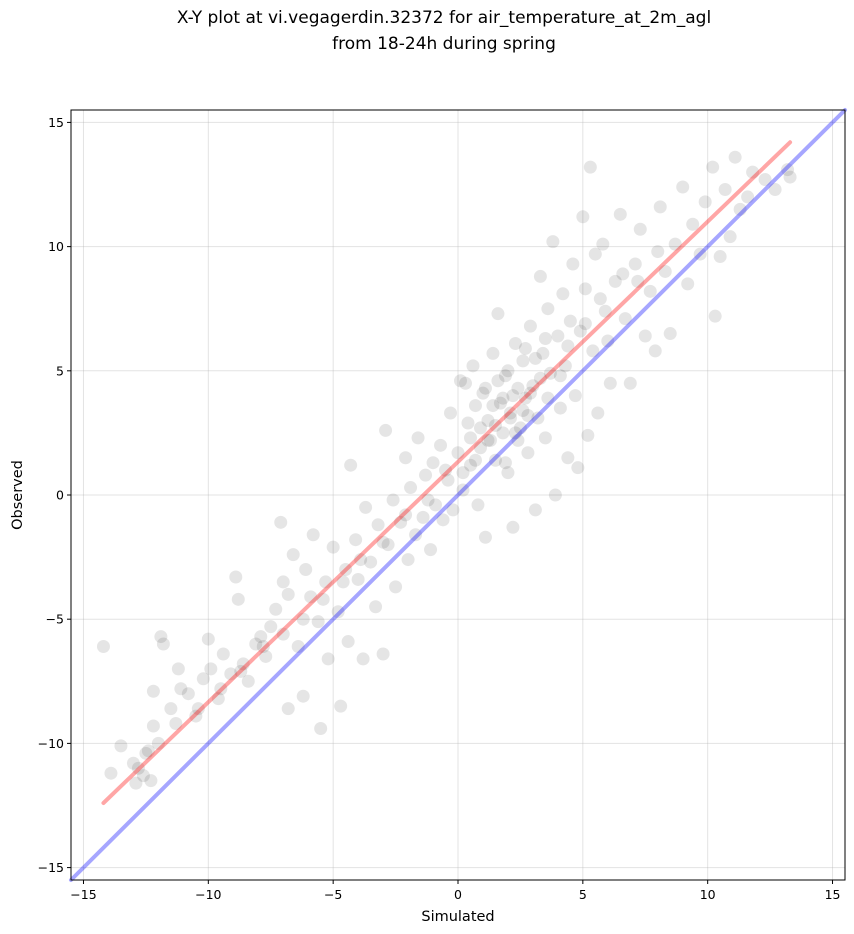 The image size is (854, 934). I want to click on x-tick-label: 15, so click(833, 894).